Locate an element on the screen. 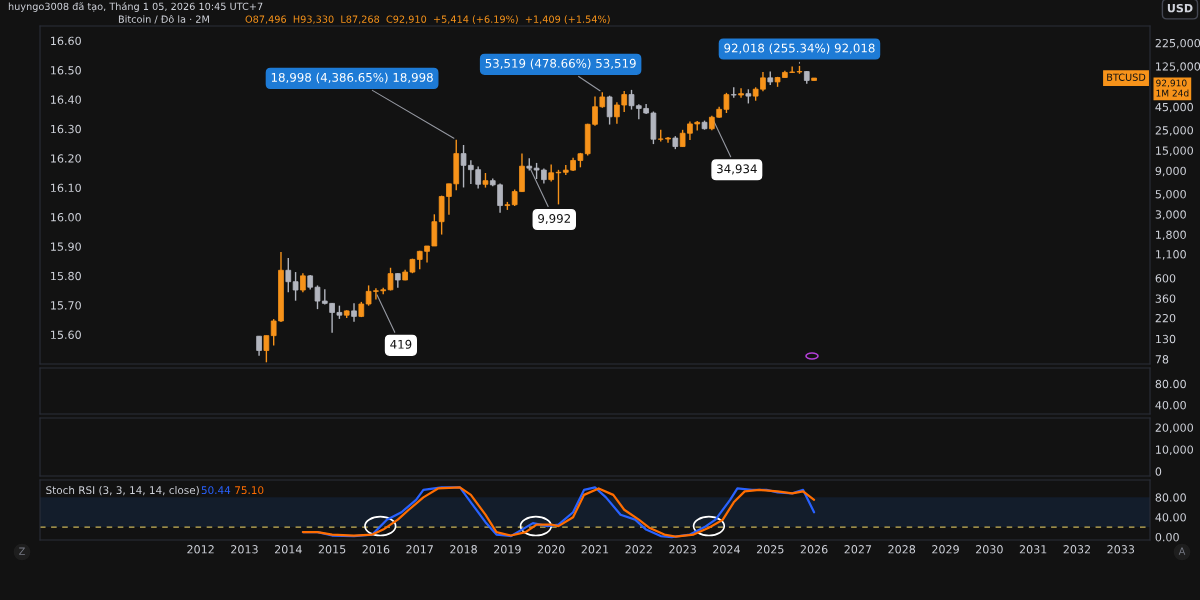  text: Stoch RSI (3, 3, 14, 14, close) is located at coordinates (122, 491).